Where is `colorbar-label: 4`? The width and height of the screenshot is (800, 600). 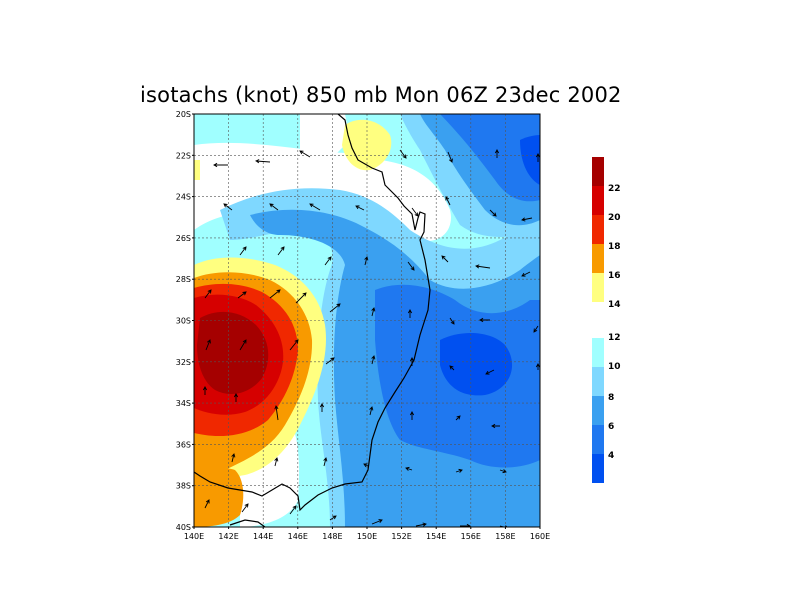 colorbar-label: 4 is located at coordinates (611, 456).